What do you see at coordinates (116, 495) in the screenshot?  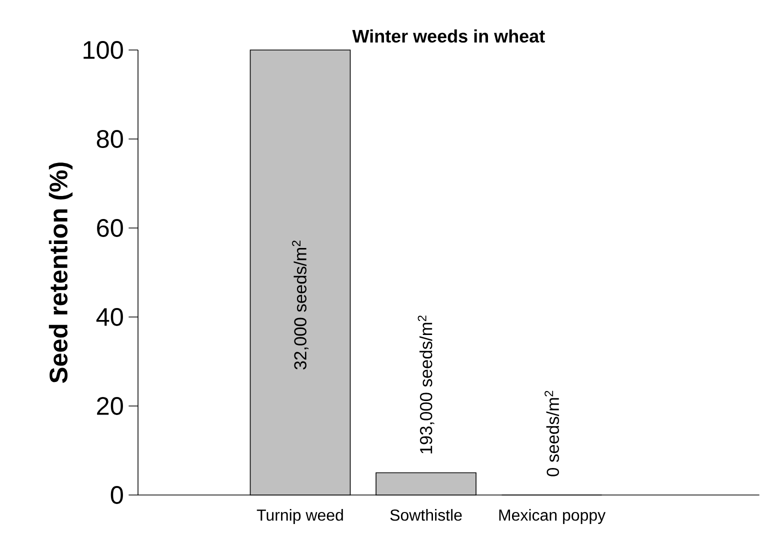 I see `y-tick-label: 0` at bounding box center [116, 495].